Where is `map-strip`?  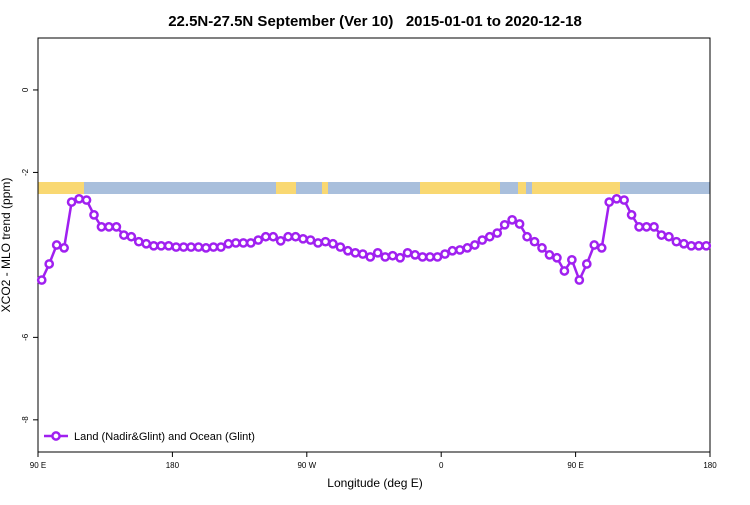 map-strip is located at coordinates (374, 188).